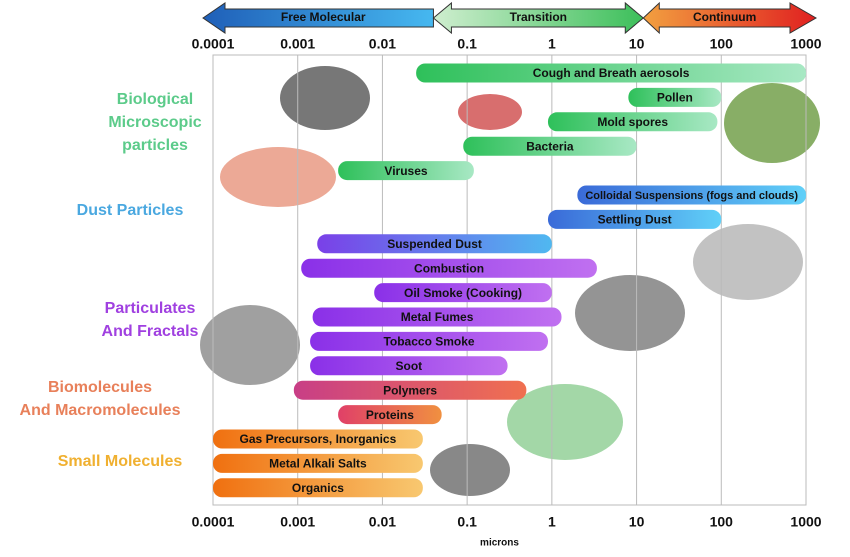  What do you see at coordinates (130, 210) in the screenshot?
I see `group-label: Dust Particles` at bounding box center [130, 210].